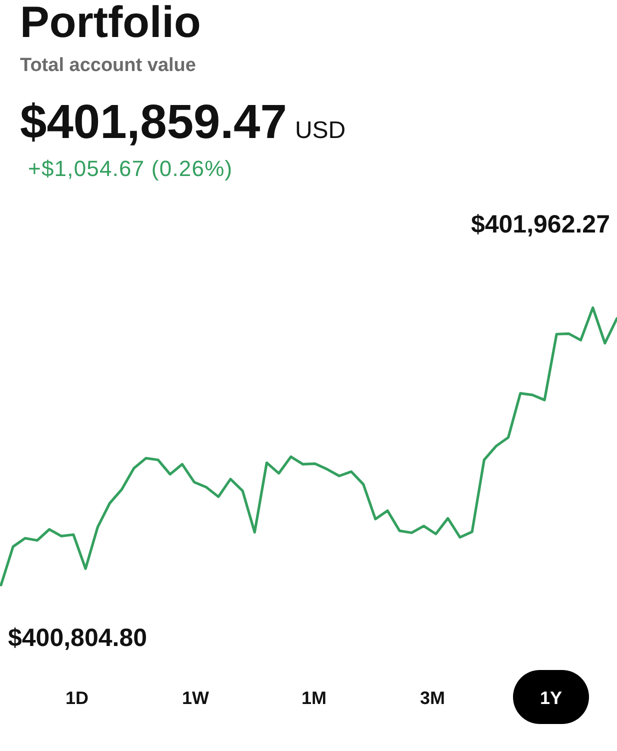 Image resolution: width=617 pixels, height=751 pixels. What do you see at coordinates (108, 65) in the screenshot?
I see `chart-subtitle: Total account value` at bounding box center [108, 65].